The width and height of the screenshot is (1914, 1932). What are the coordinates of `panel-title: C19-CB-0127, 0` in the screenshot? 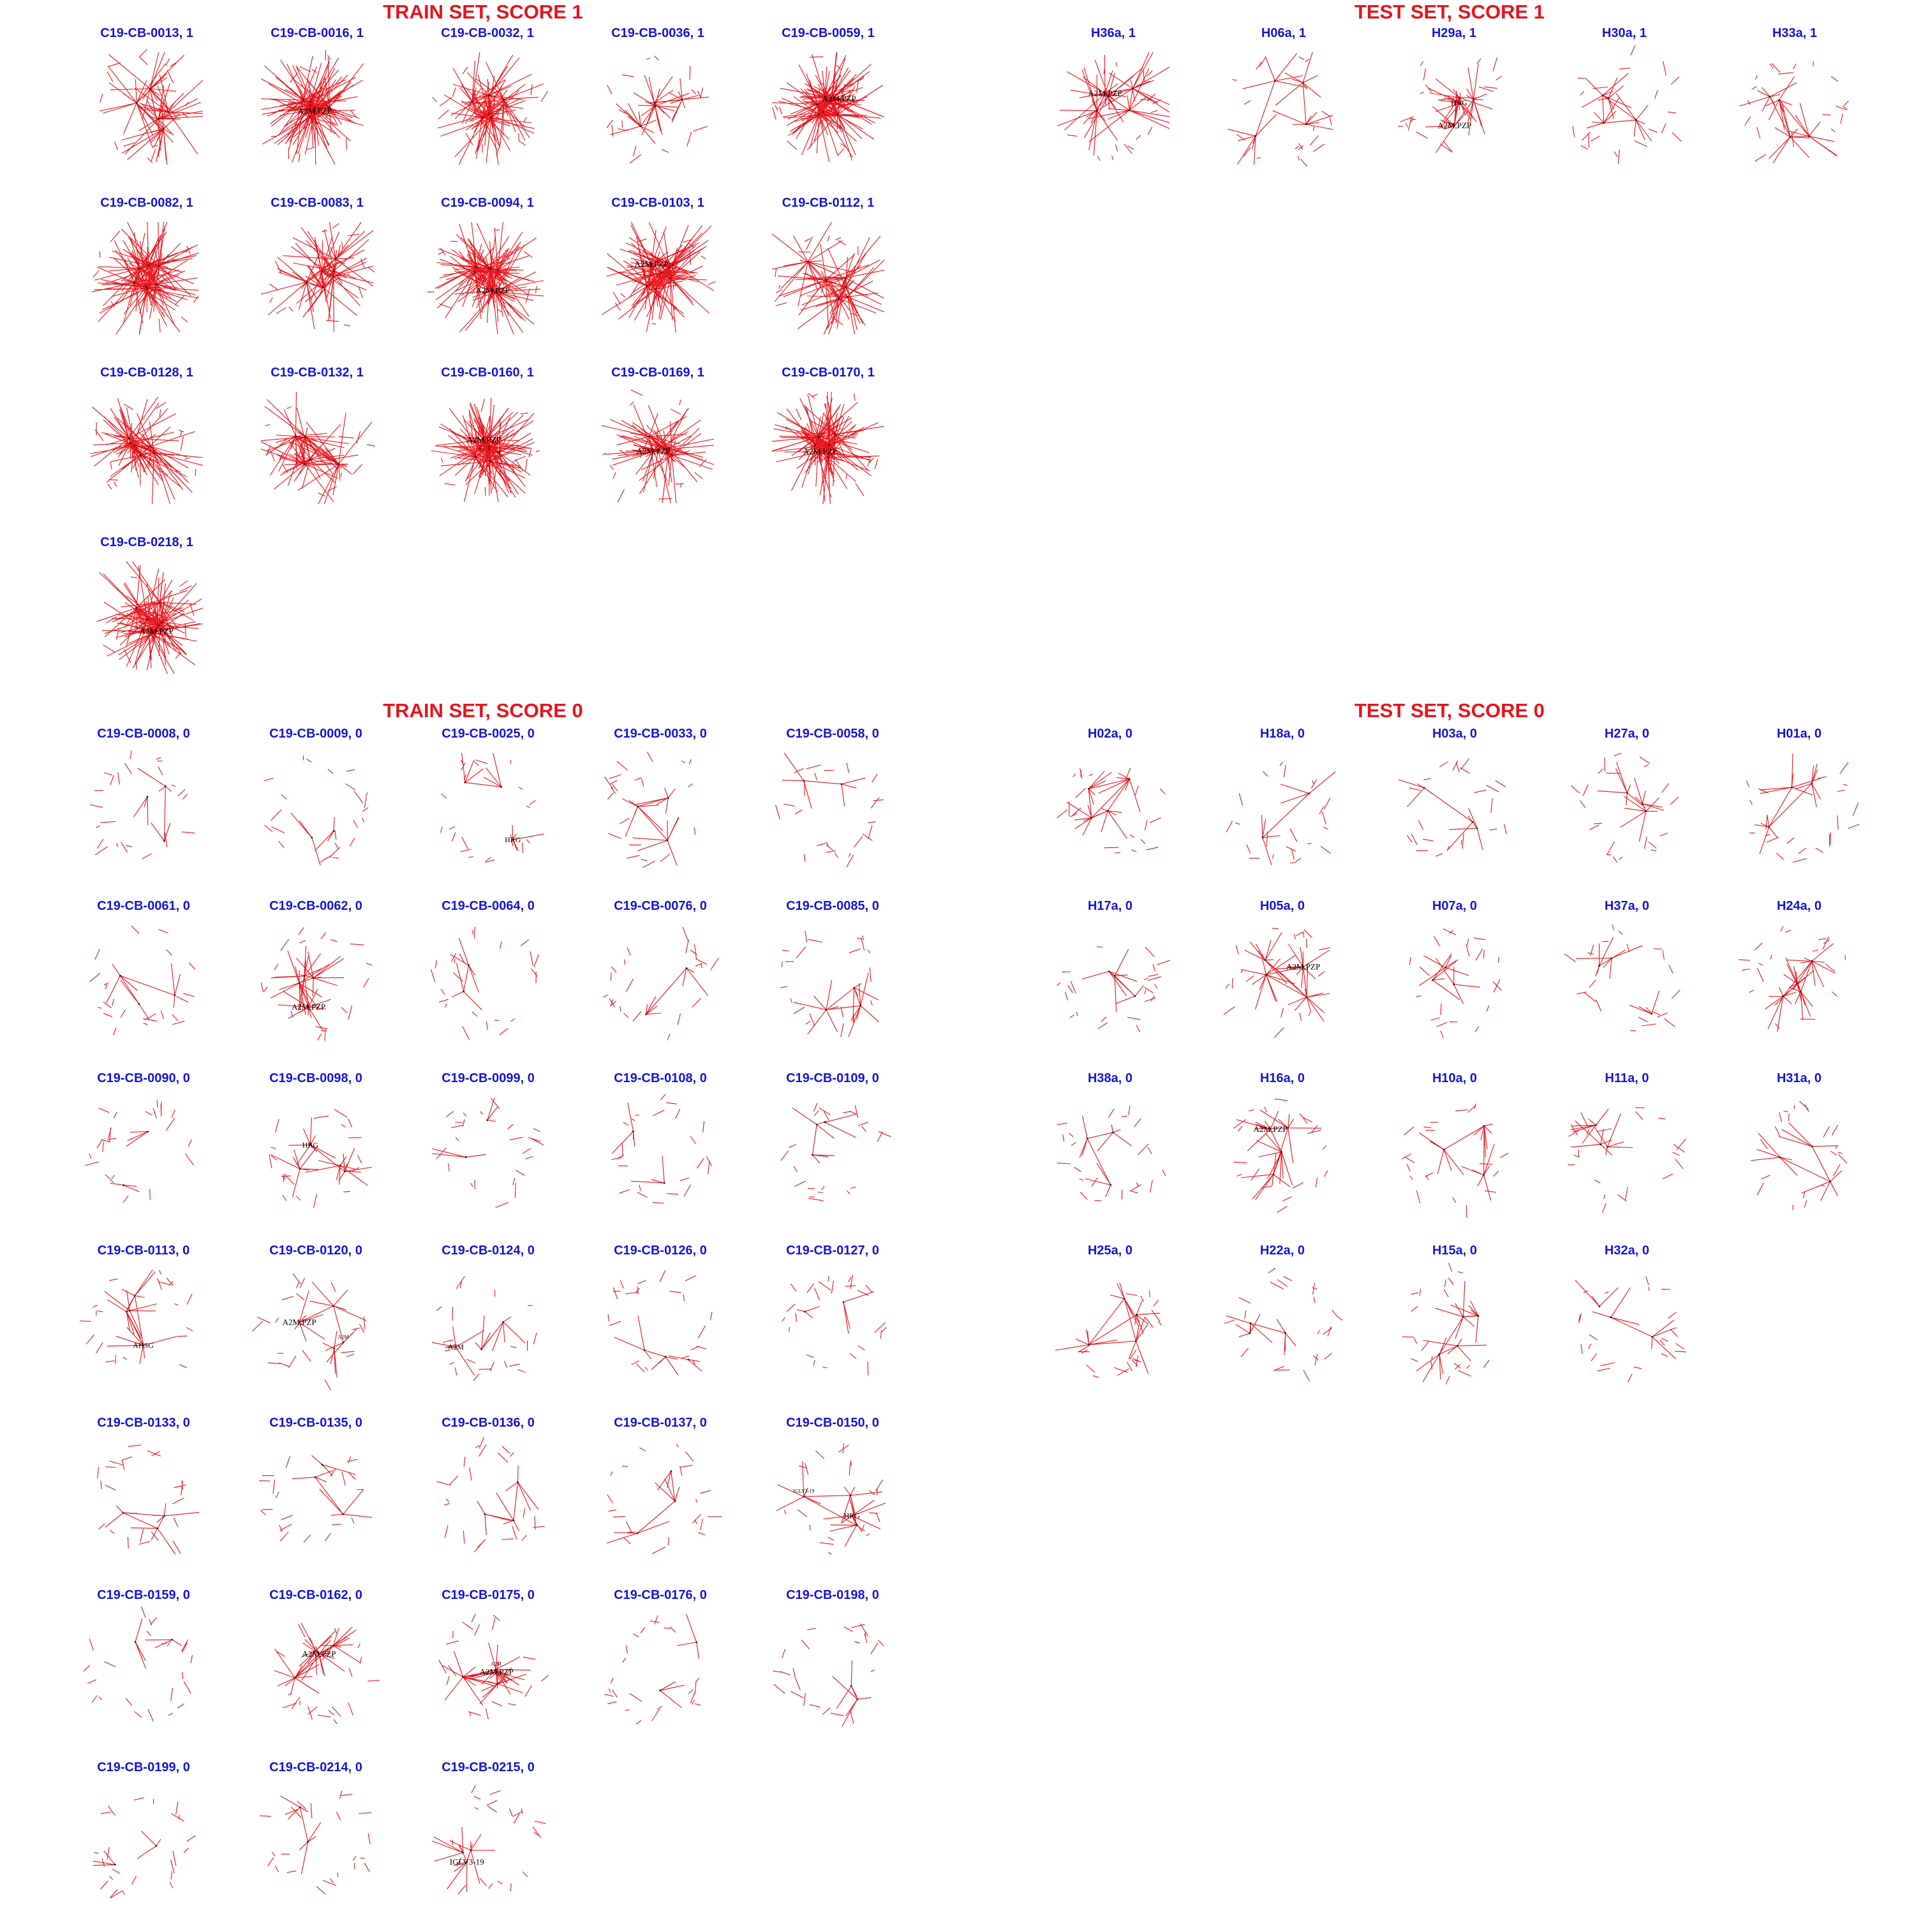 It's located at (832, 1250).